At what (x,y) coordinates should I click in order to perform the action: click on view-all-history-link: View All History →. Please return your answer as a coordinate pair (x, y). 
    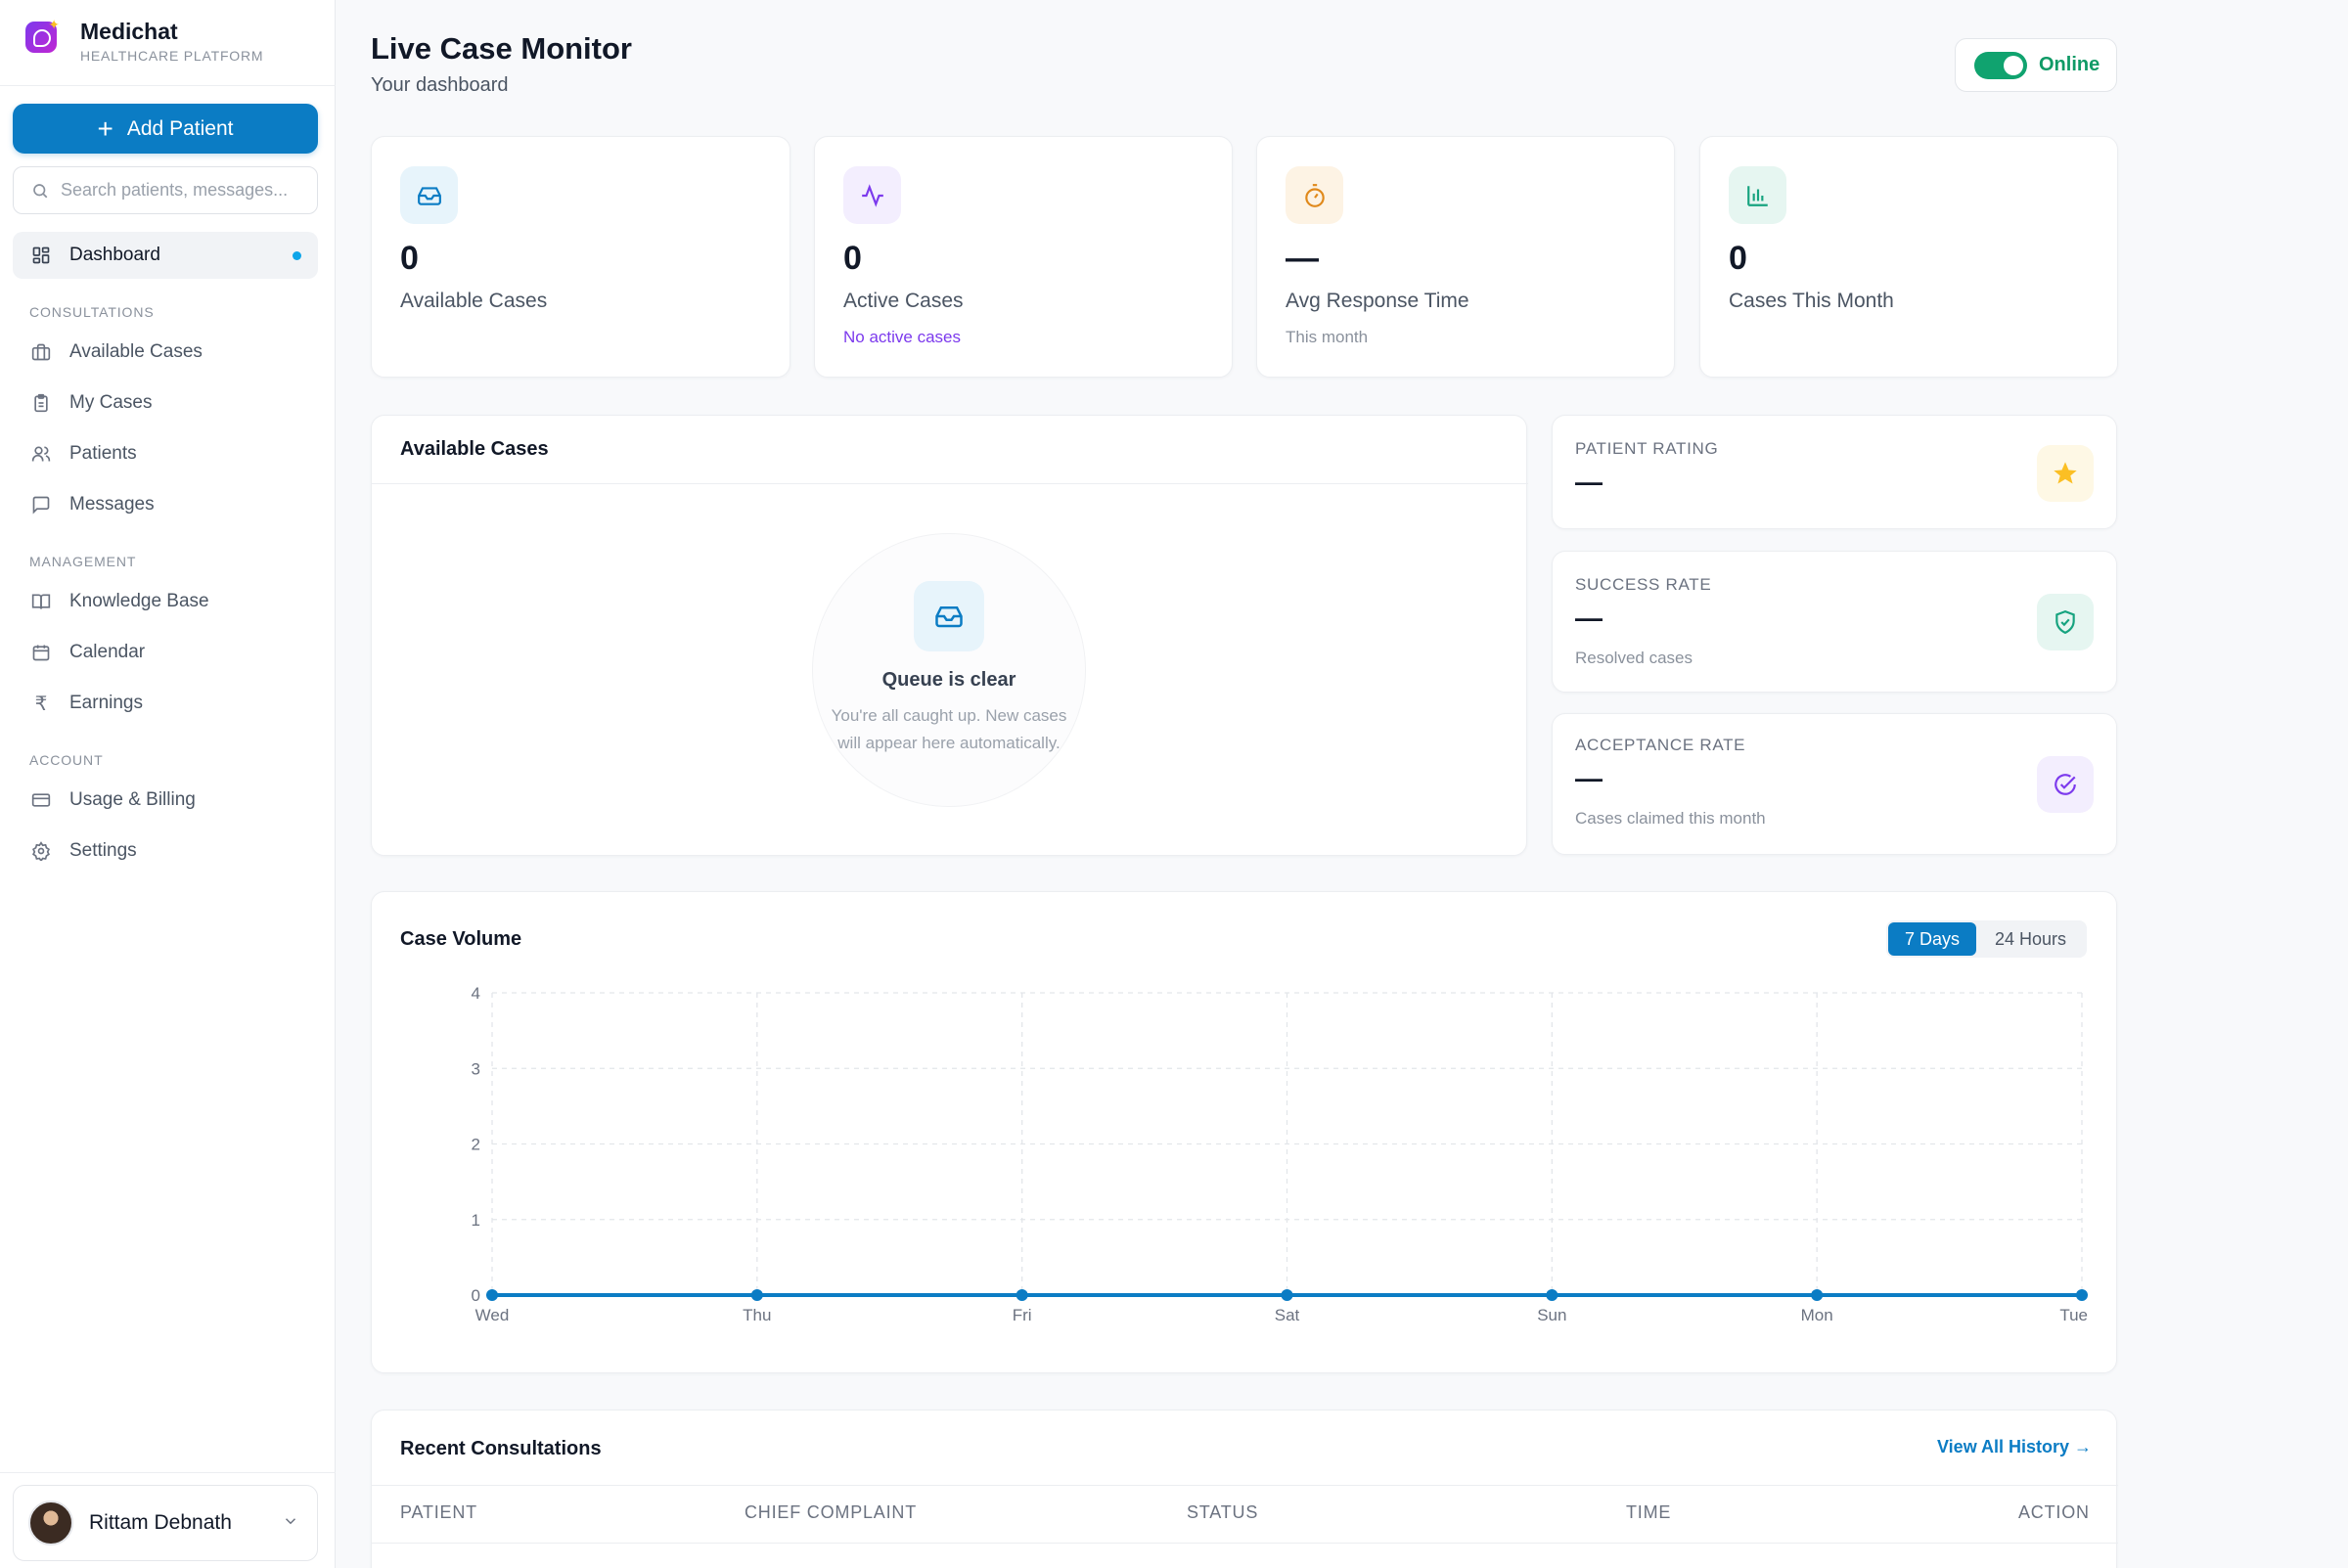
    Looking at the image, I should click on (2015, 1446).